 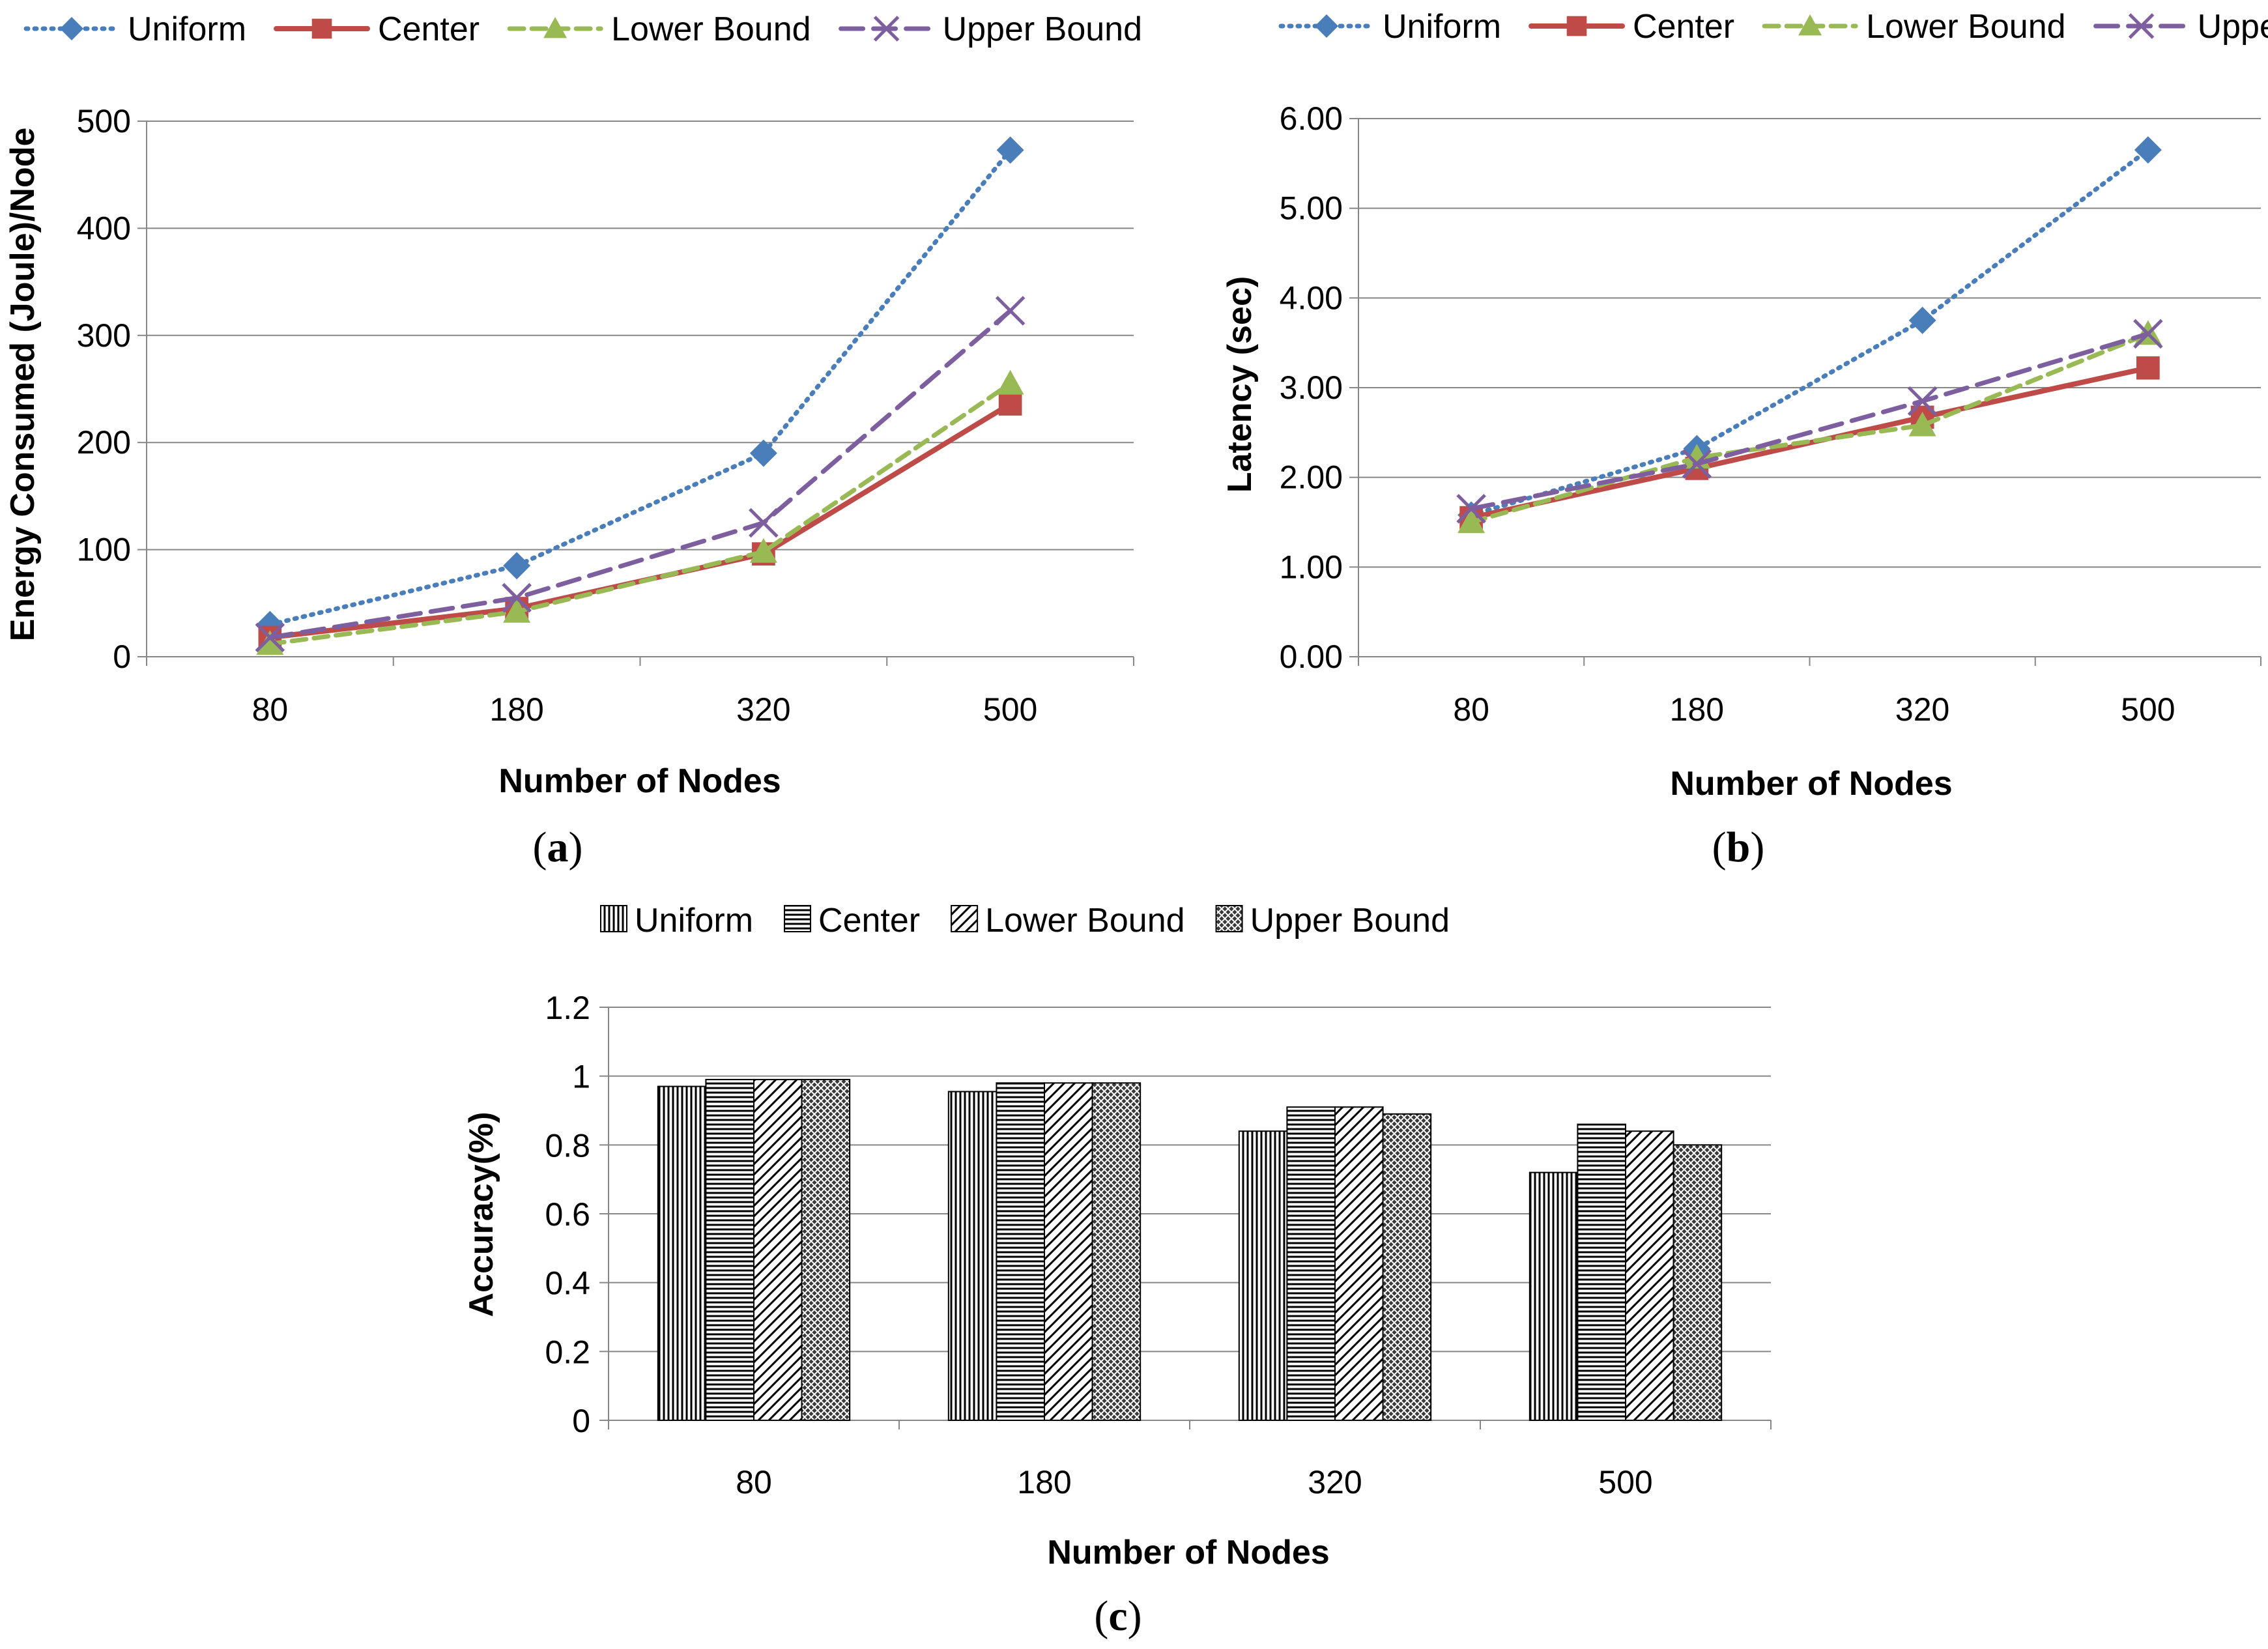 What do you see at coordinates (581, 1421) in the screenshot?
I see `accuracy-y-tick-label: 0` at bounding box center [581, 1421].